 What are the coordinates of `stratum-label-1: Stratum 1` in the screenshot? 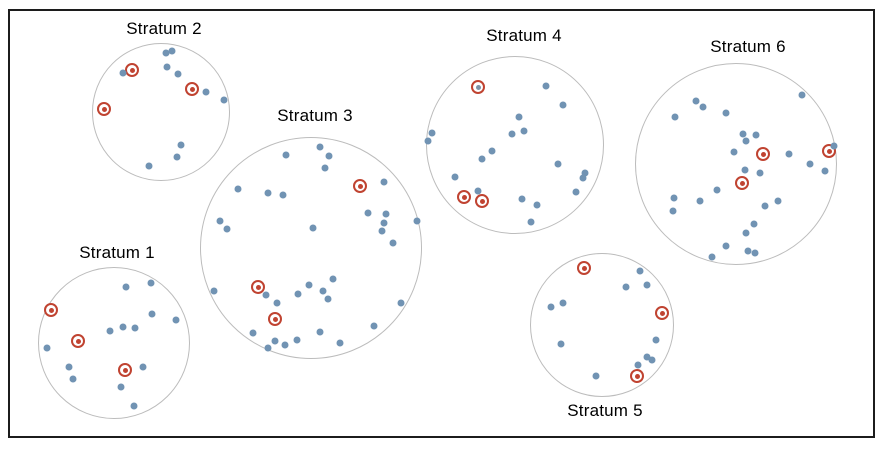 It's located at (117, 252).